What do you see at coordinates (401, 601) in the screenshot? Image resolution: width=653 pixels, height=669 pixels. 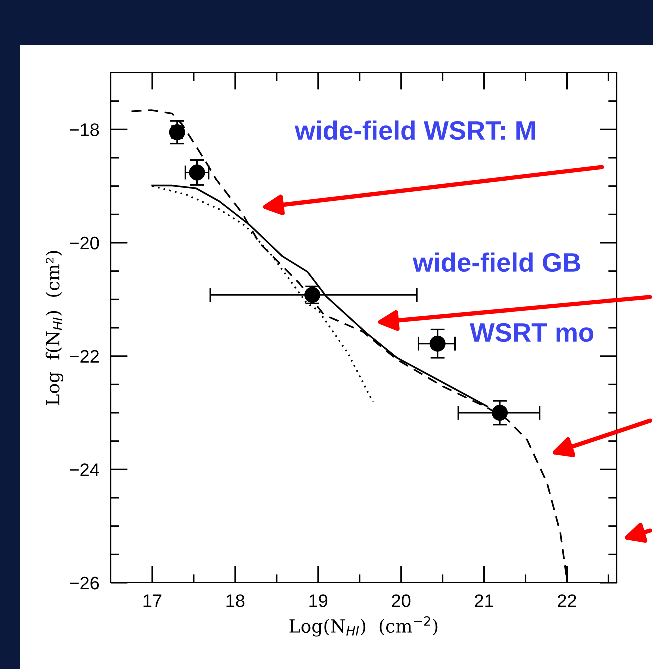 I see `x-tick-label: 20` at bounding box center [401, 601].